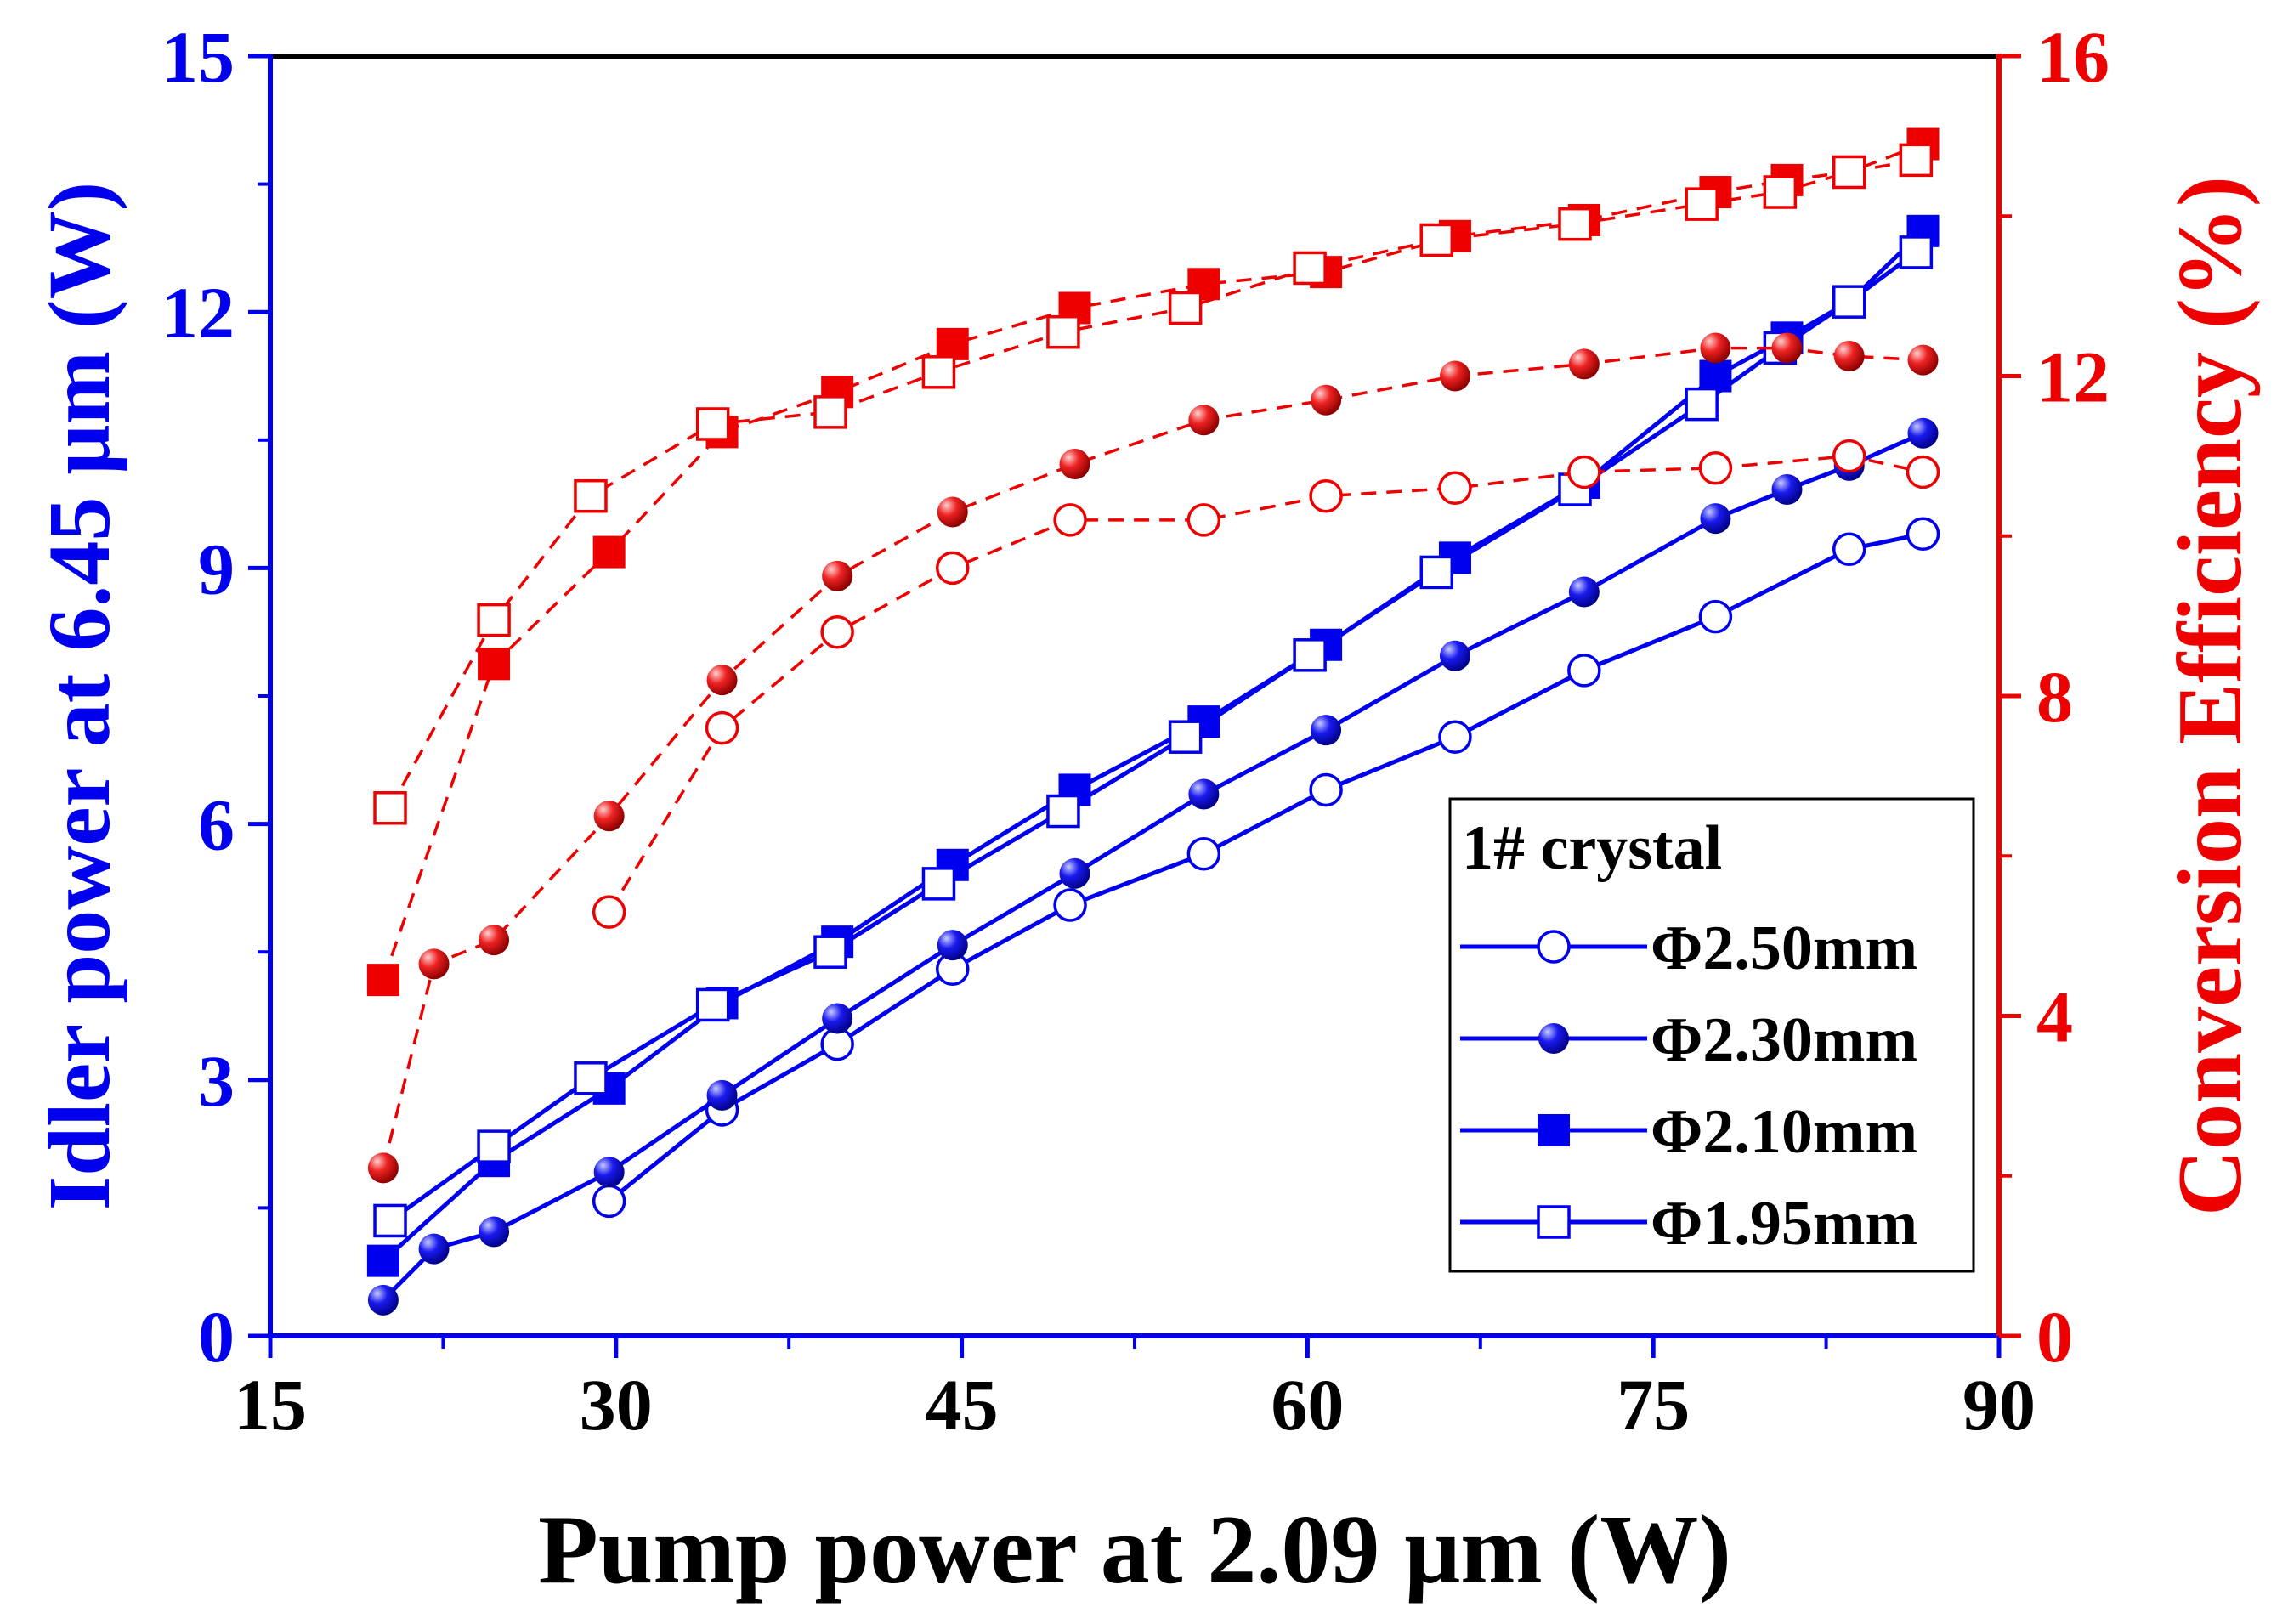 The height and width of the screenshot is (1624, 2288). Describe the element at coordinates (270, 1405) in the screenshot. I see `x-tick-label-15: 15` at that location.